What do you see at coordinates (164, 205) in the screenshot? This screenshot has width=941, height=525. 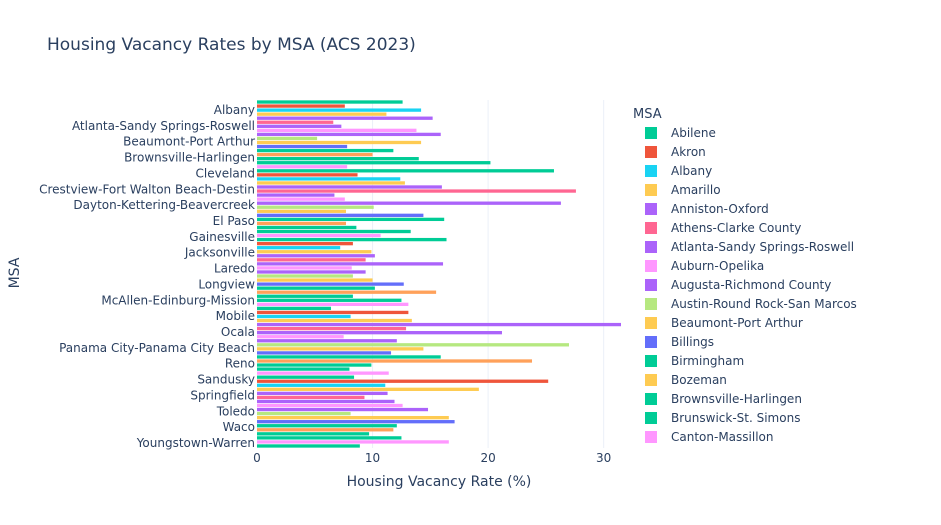 I see `y-tick-label: Dayton-Kettering-Beavercreek` at bounding box center [164, 205].